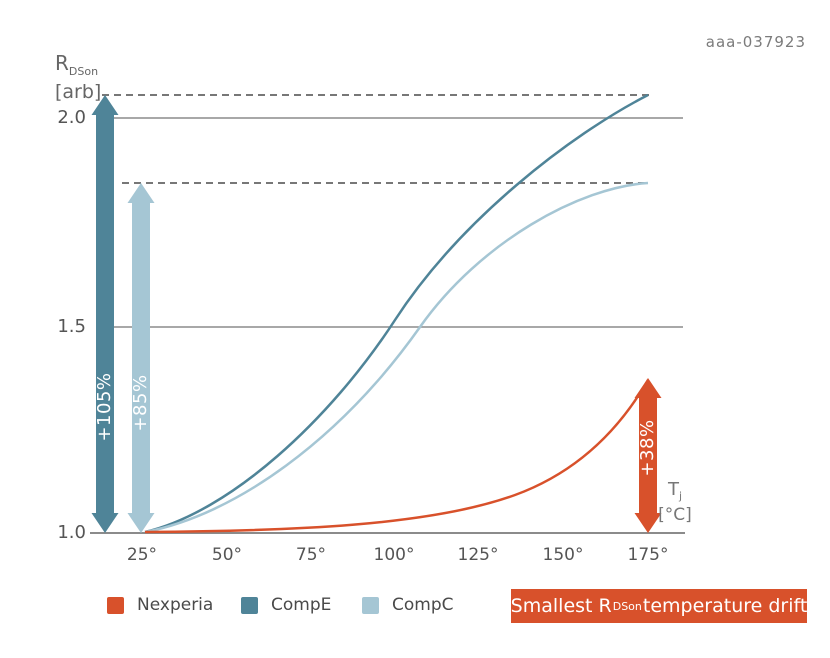 This screenshot has width=830, height=658. Describe the element at coordinates (71, 532) in the screenshot. I see `y-tick-1.0: 1.0` at that location.